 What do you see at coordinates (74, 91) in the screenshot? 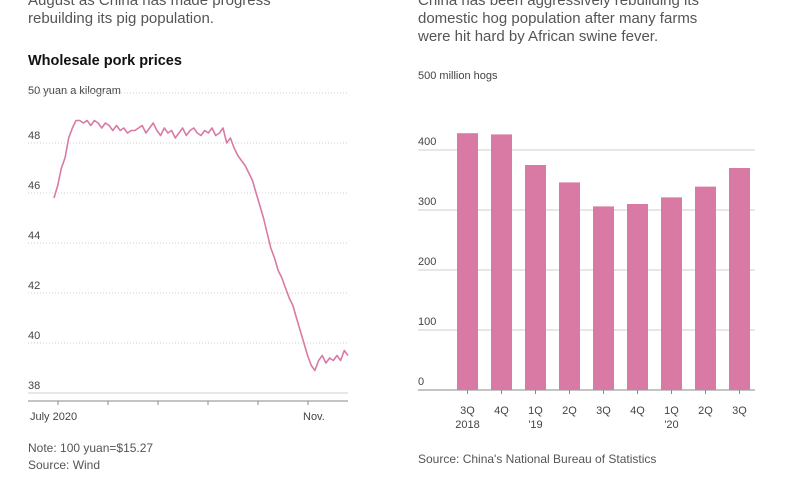
I see `line-chart-unit-label: 50 yuan a kilogram` at bounding box center [74, 91].